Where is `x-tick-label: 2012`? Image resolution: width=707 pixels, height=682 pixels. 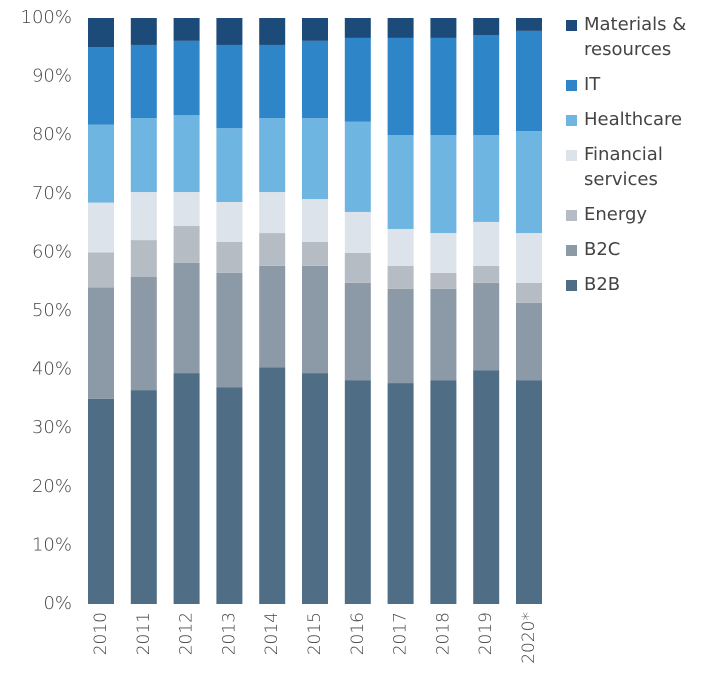
x-tick-label: 2012 is located at coordinates (187, 633).